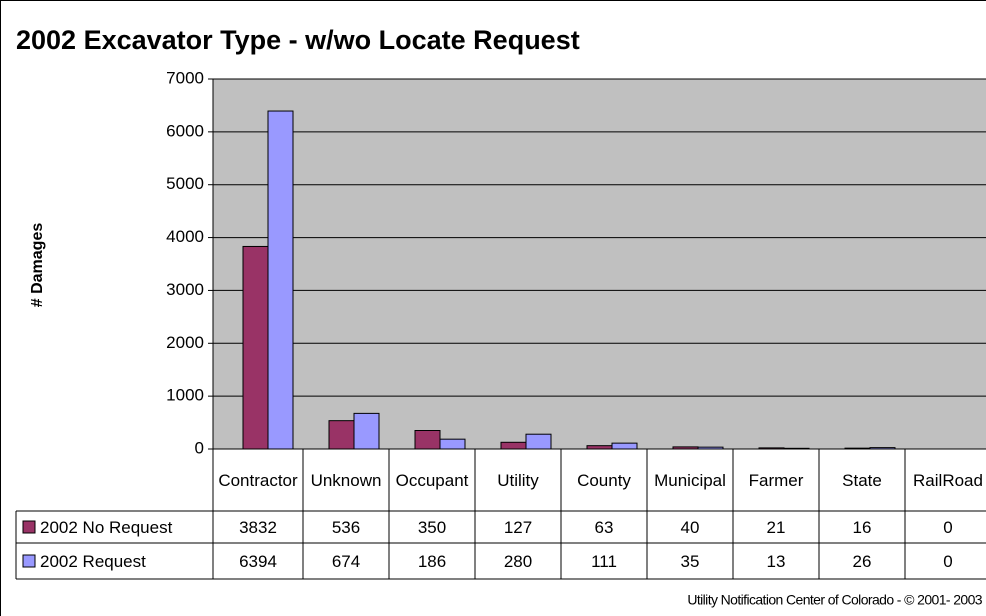  What do you see at coordinates (185, 395) in the screenshot?
I see `y-tick-label: 1000` at bounding box center [185, 395].